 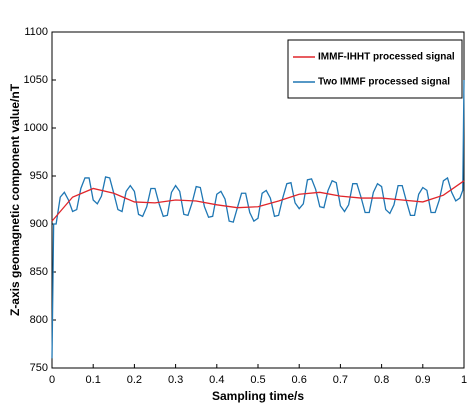 I want to click on x-tick-label: 0.5, so click(x=257, y=380).